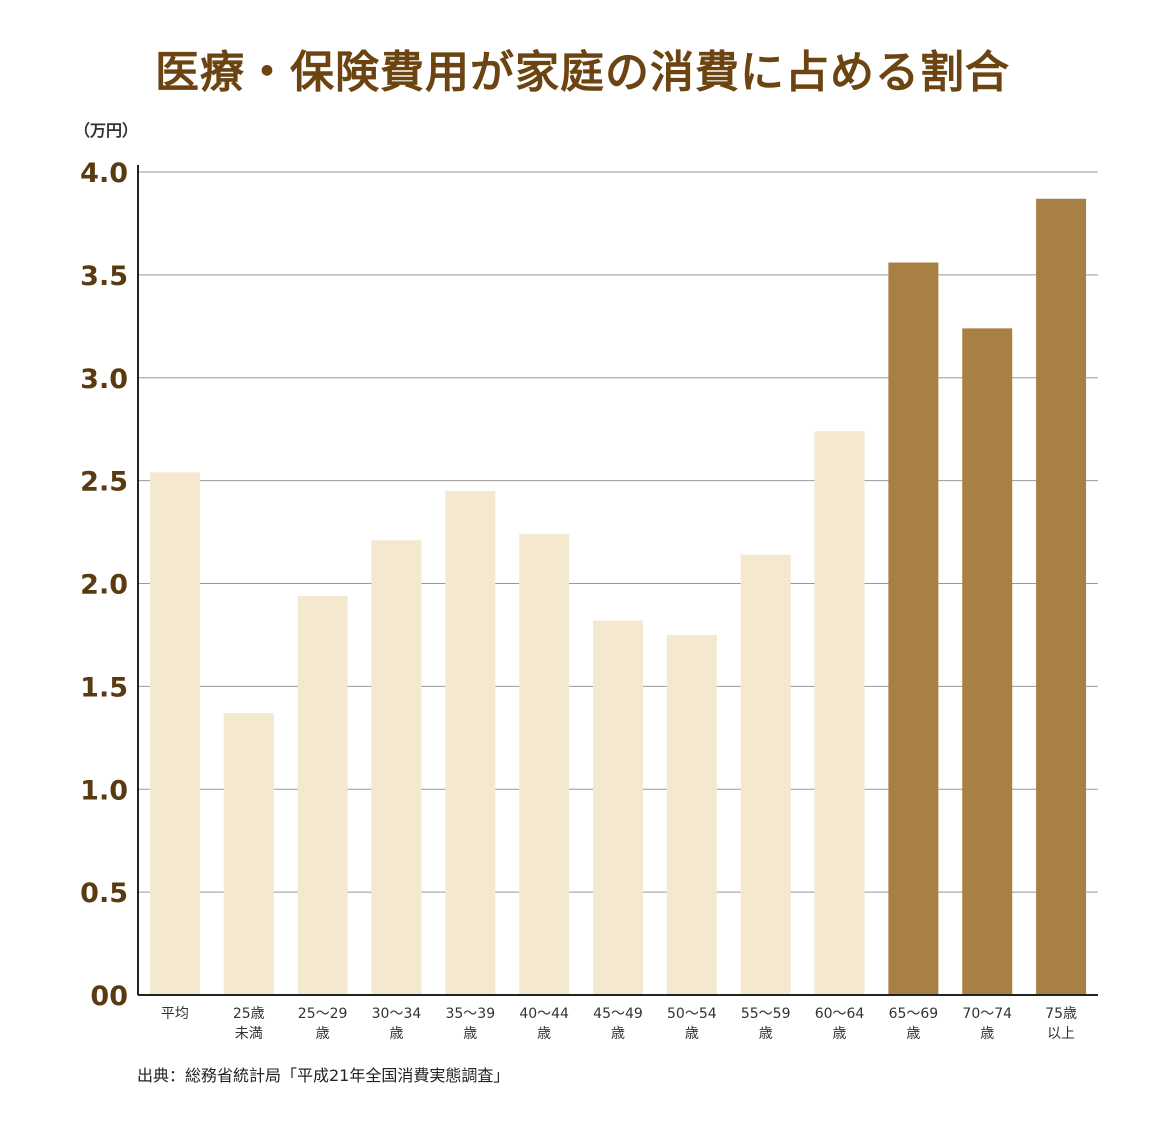 This screenshot has width=1165, height=1127. What do you see at coordinates (914, 1024) in the screenshot?
I see `x-tick-label: 65〜69 歳` at bounding box center [914, 1024].